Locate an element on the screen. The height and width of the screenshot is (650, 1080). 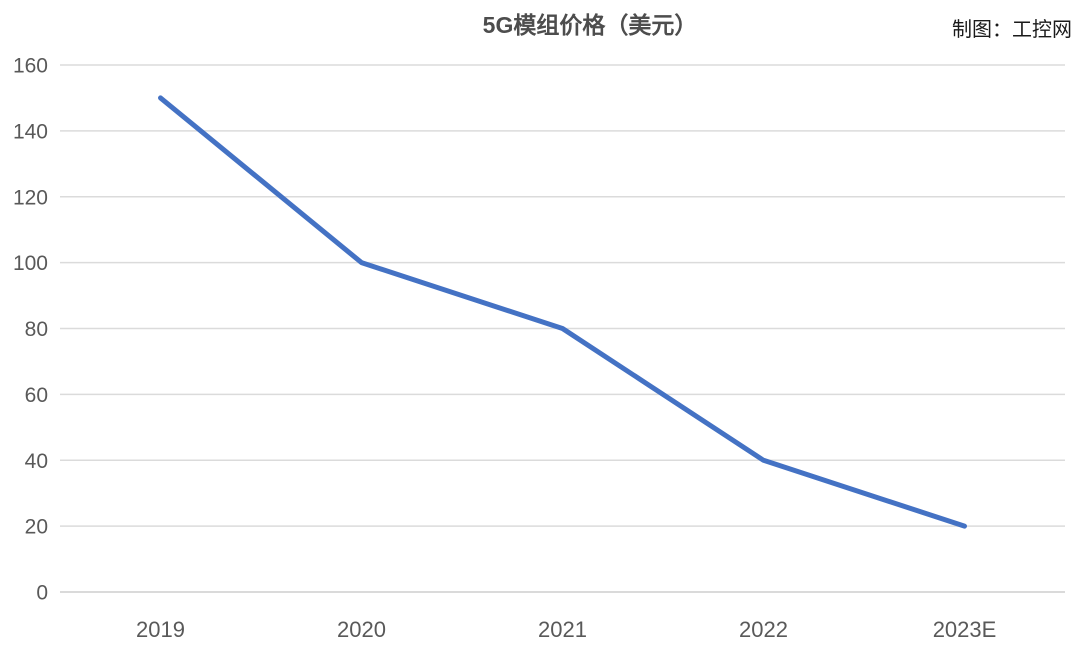
y-axis-tick-label: 20 is located at coordinates (36, 527).